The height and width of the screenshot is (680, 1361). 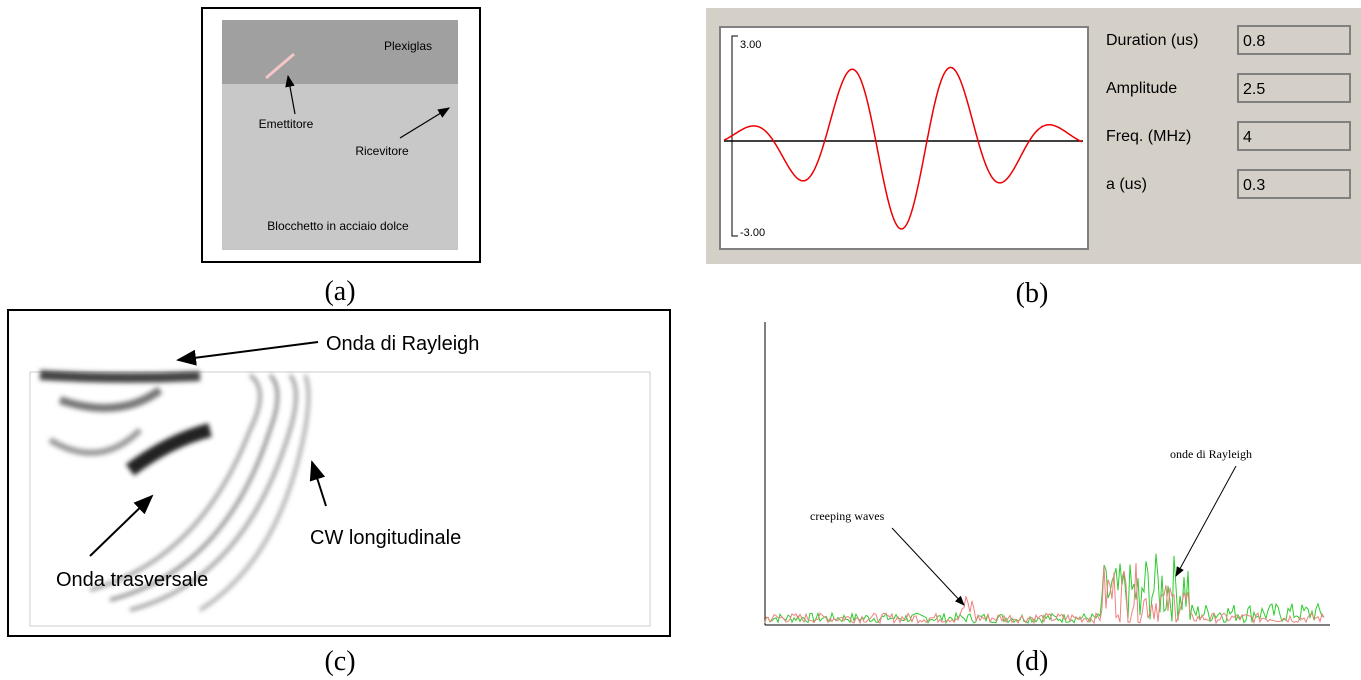 I want to click on label: Blocchetto in acciaio dolce, so click(x=338, y=226).